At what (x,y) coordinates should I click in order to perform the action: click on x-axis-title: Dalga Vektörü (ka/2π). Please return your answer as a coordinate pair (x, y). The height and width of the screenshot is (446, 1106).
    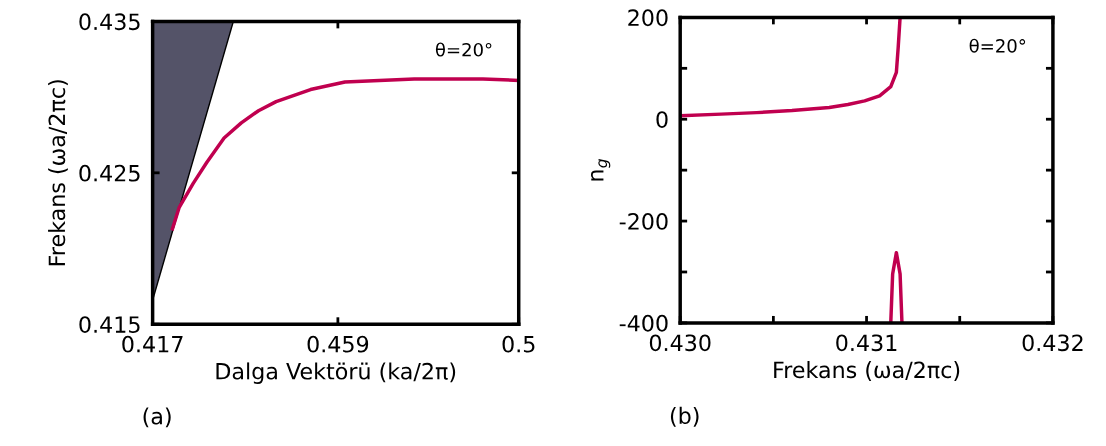
    Looking at the image, I should click on (336, 373).